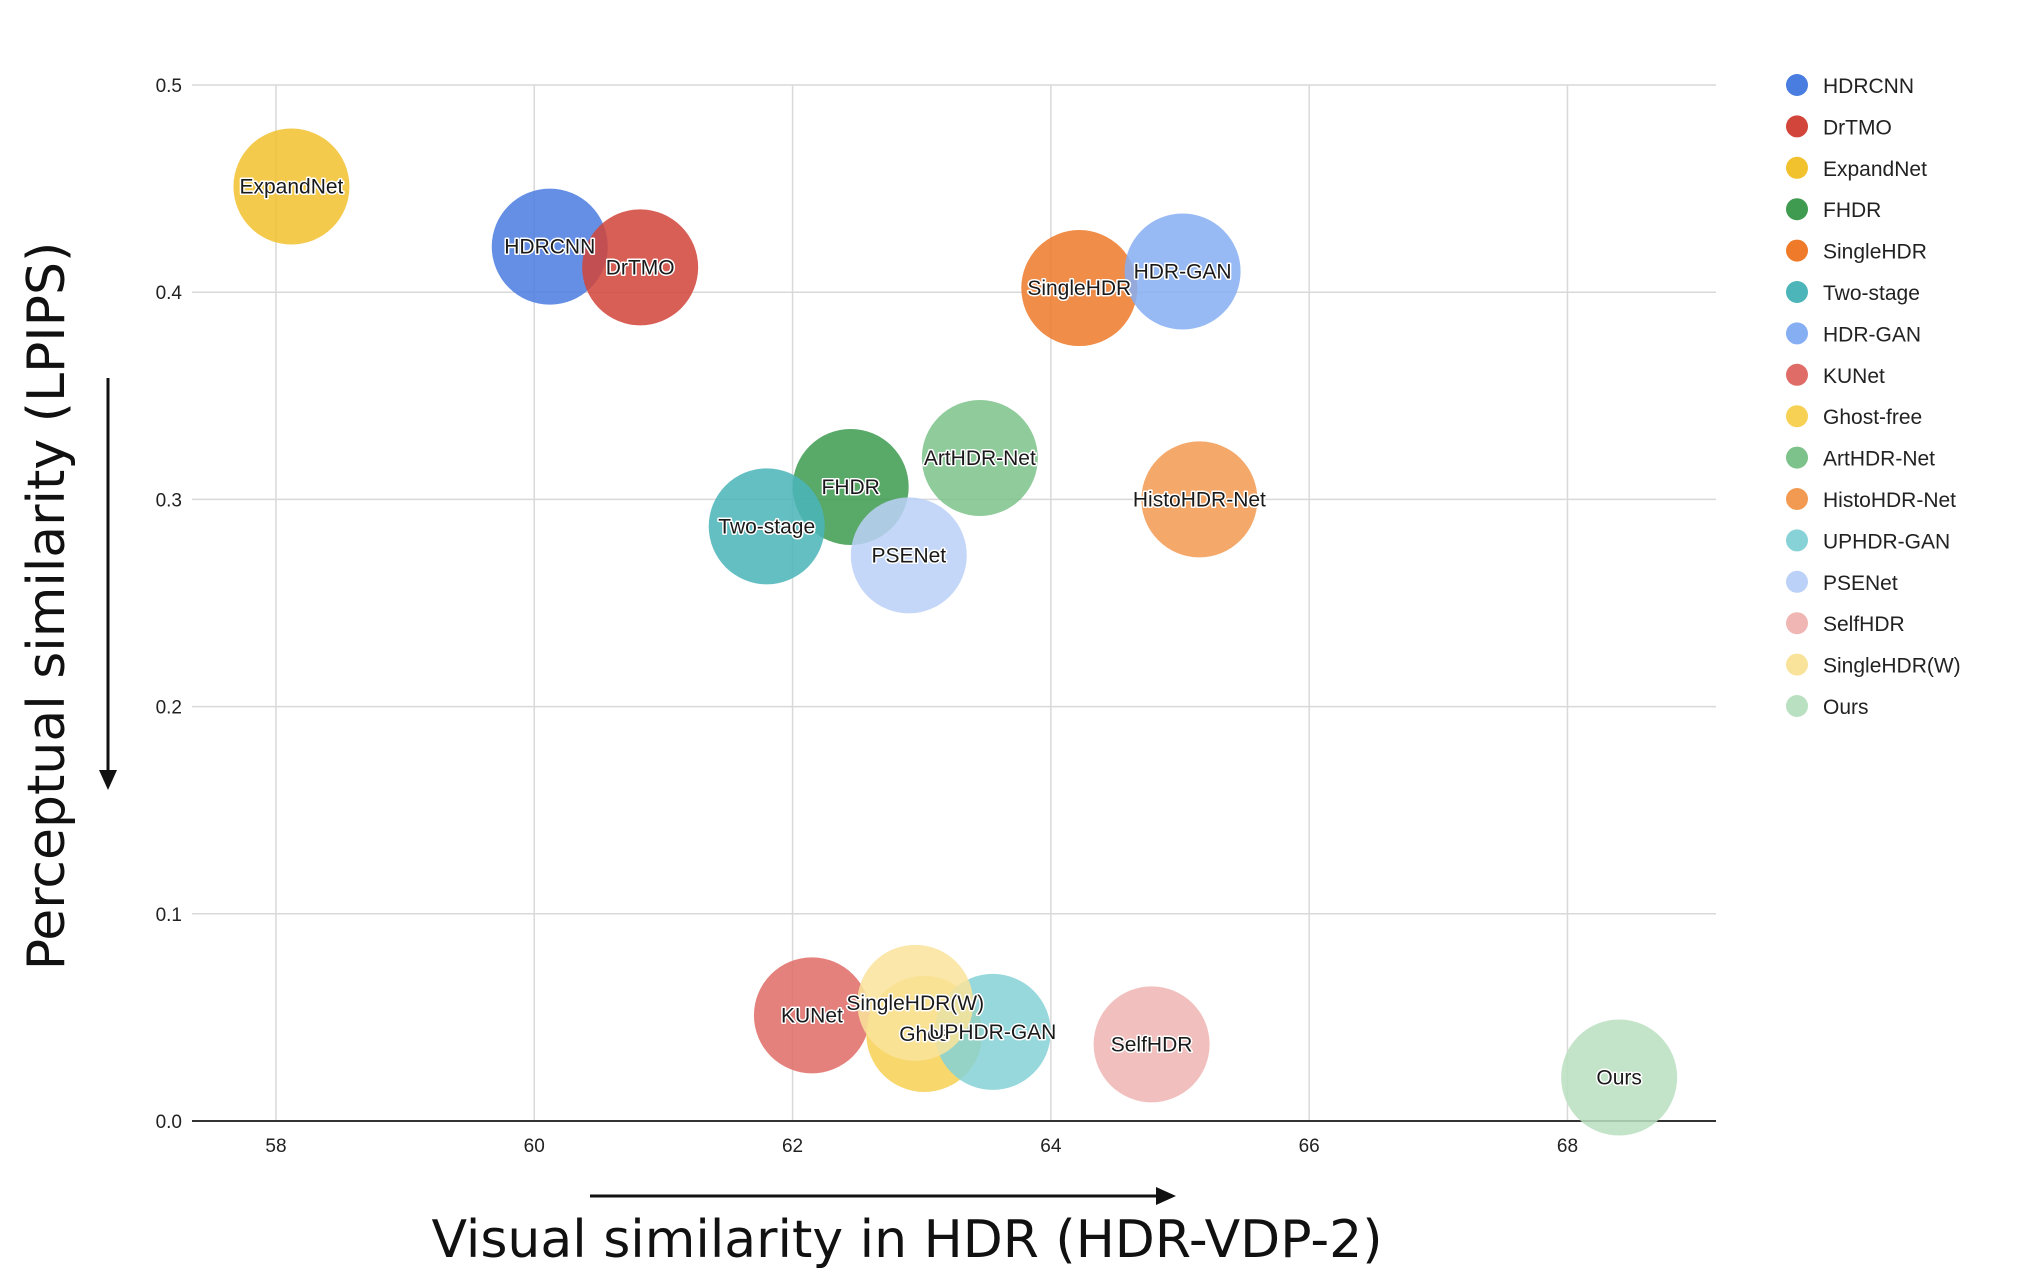 The width and height of the screenshot is (2034, 1286). Describe the element at coordinates (1857, 127) in the screenshot. I see `legend-label: DrTMO` at that location.